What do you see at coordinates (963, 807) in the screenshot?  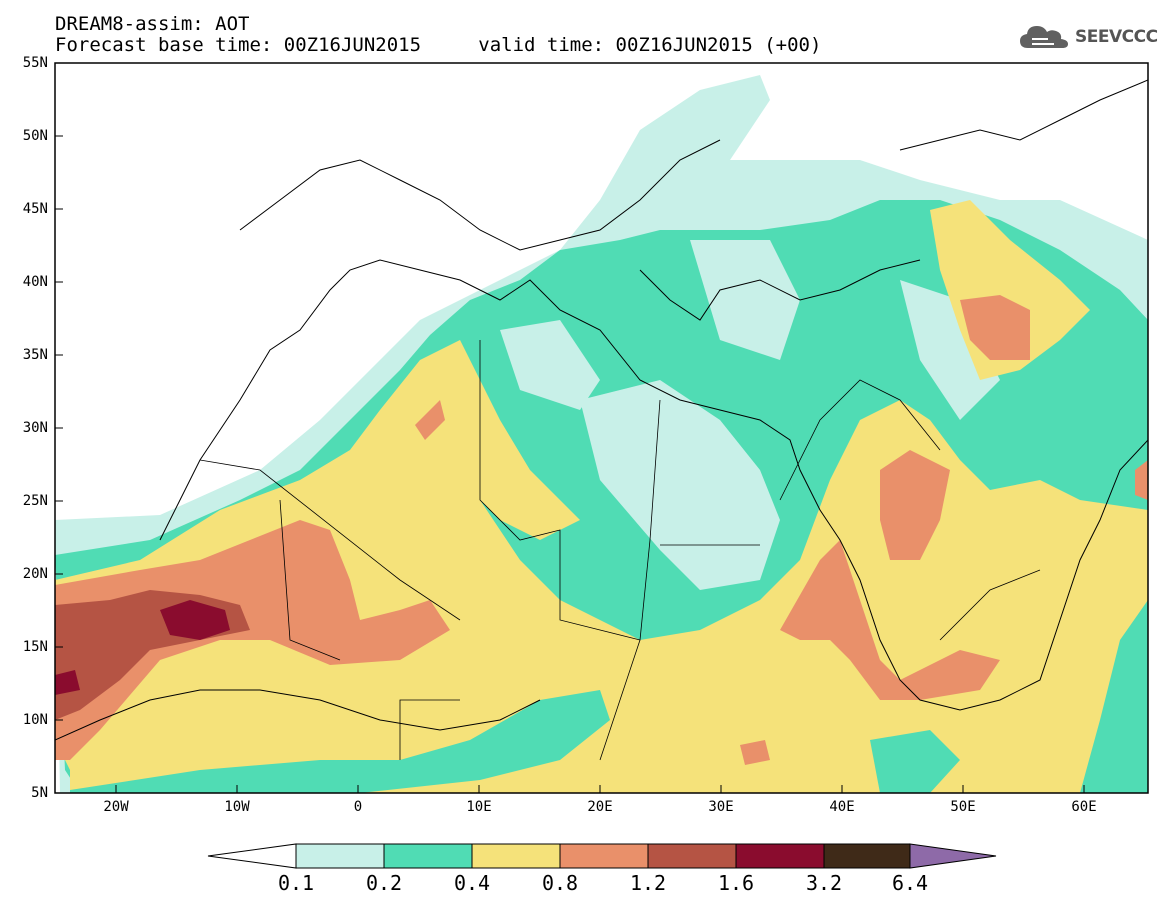 I see `lon-label-50e: 50E` at bounding box center [963, 807].